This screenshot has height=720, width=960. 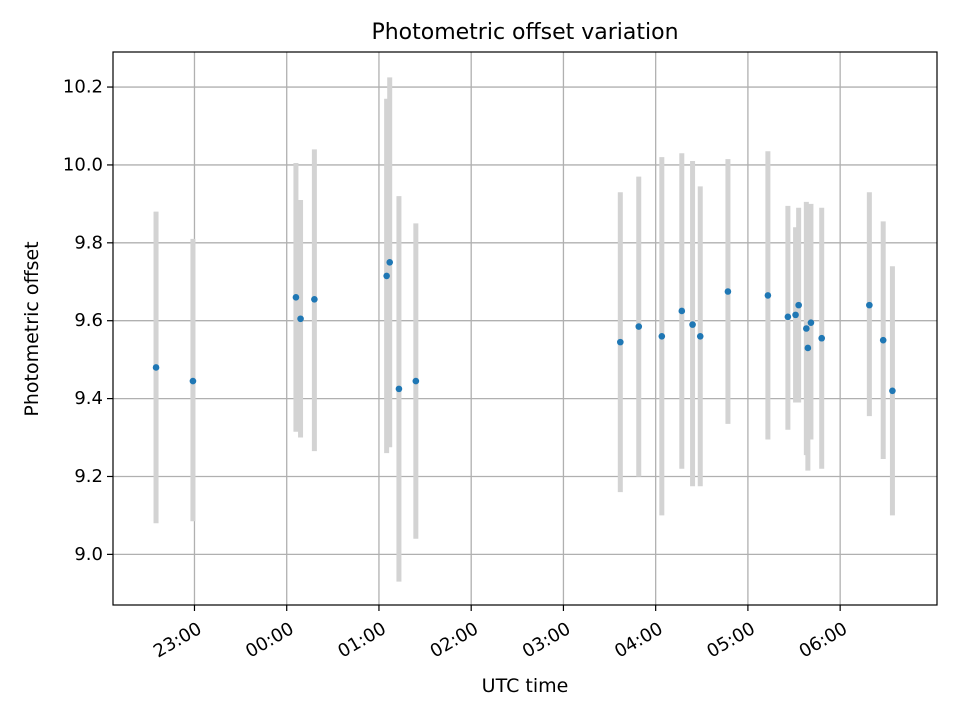 I want to click on y-tick-label: 9.0, so click(x=88, y=554).